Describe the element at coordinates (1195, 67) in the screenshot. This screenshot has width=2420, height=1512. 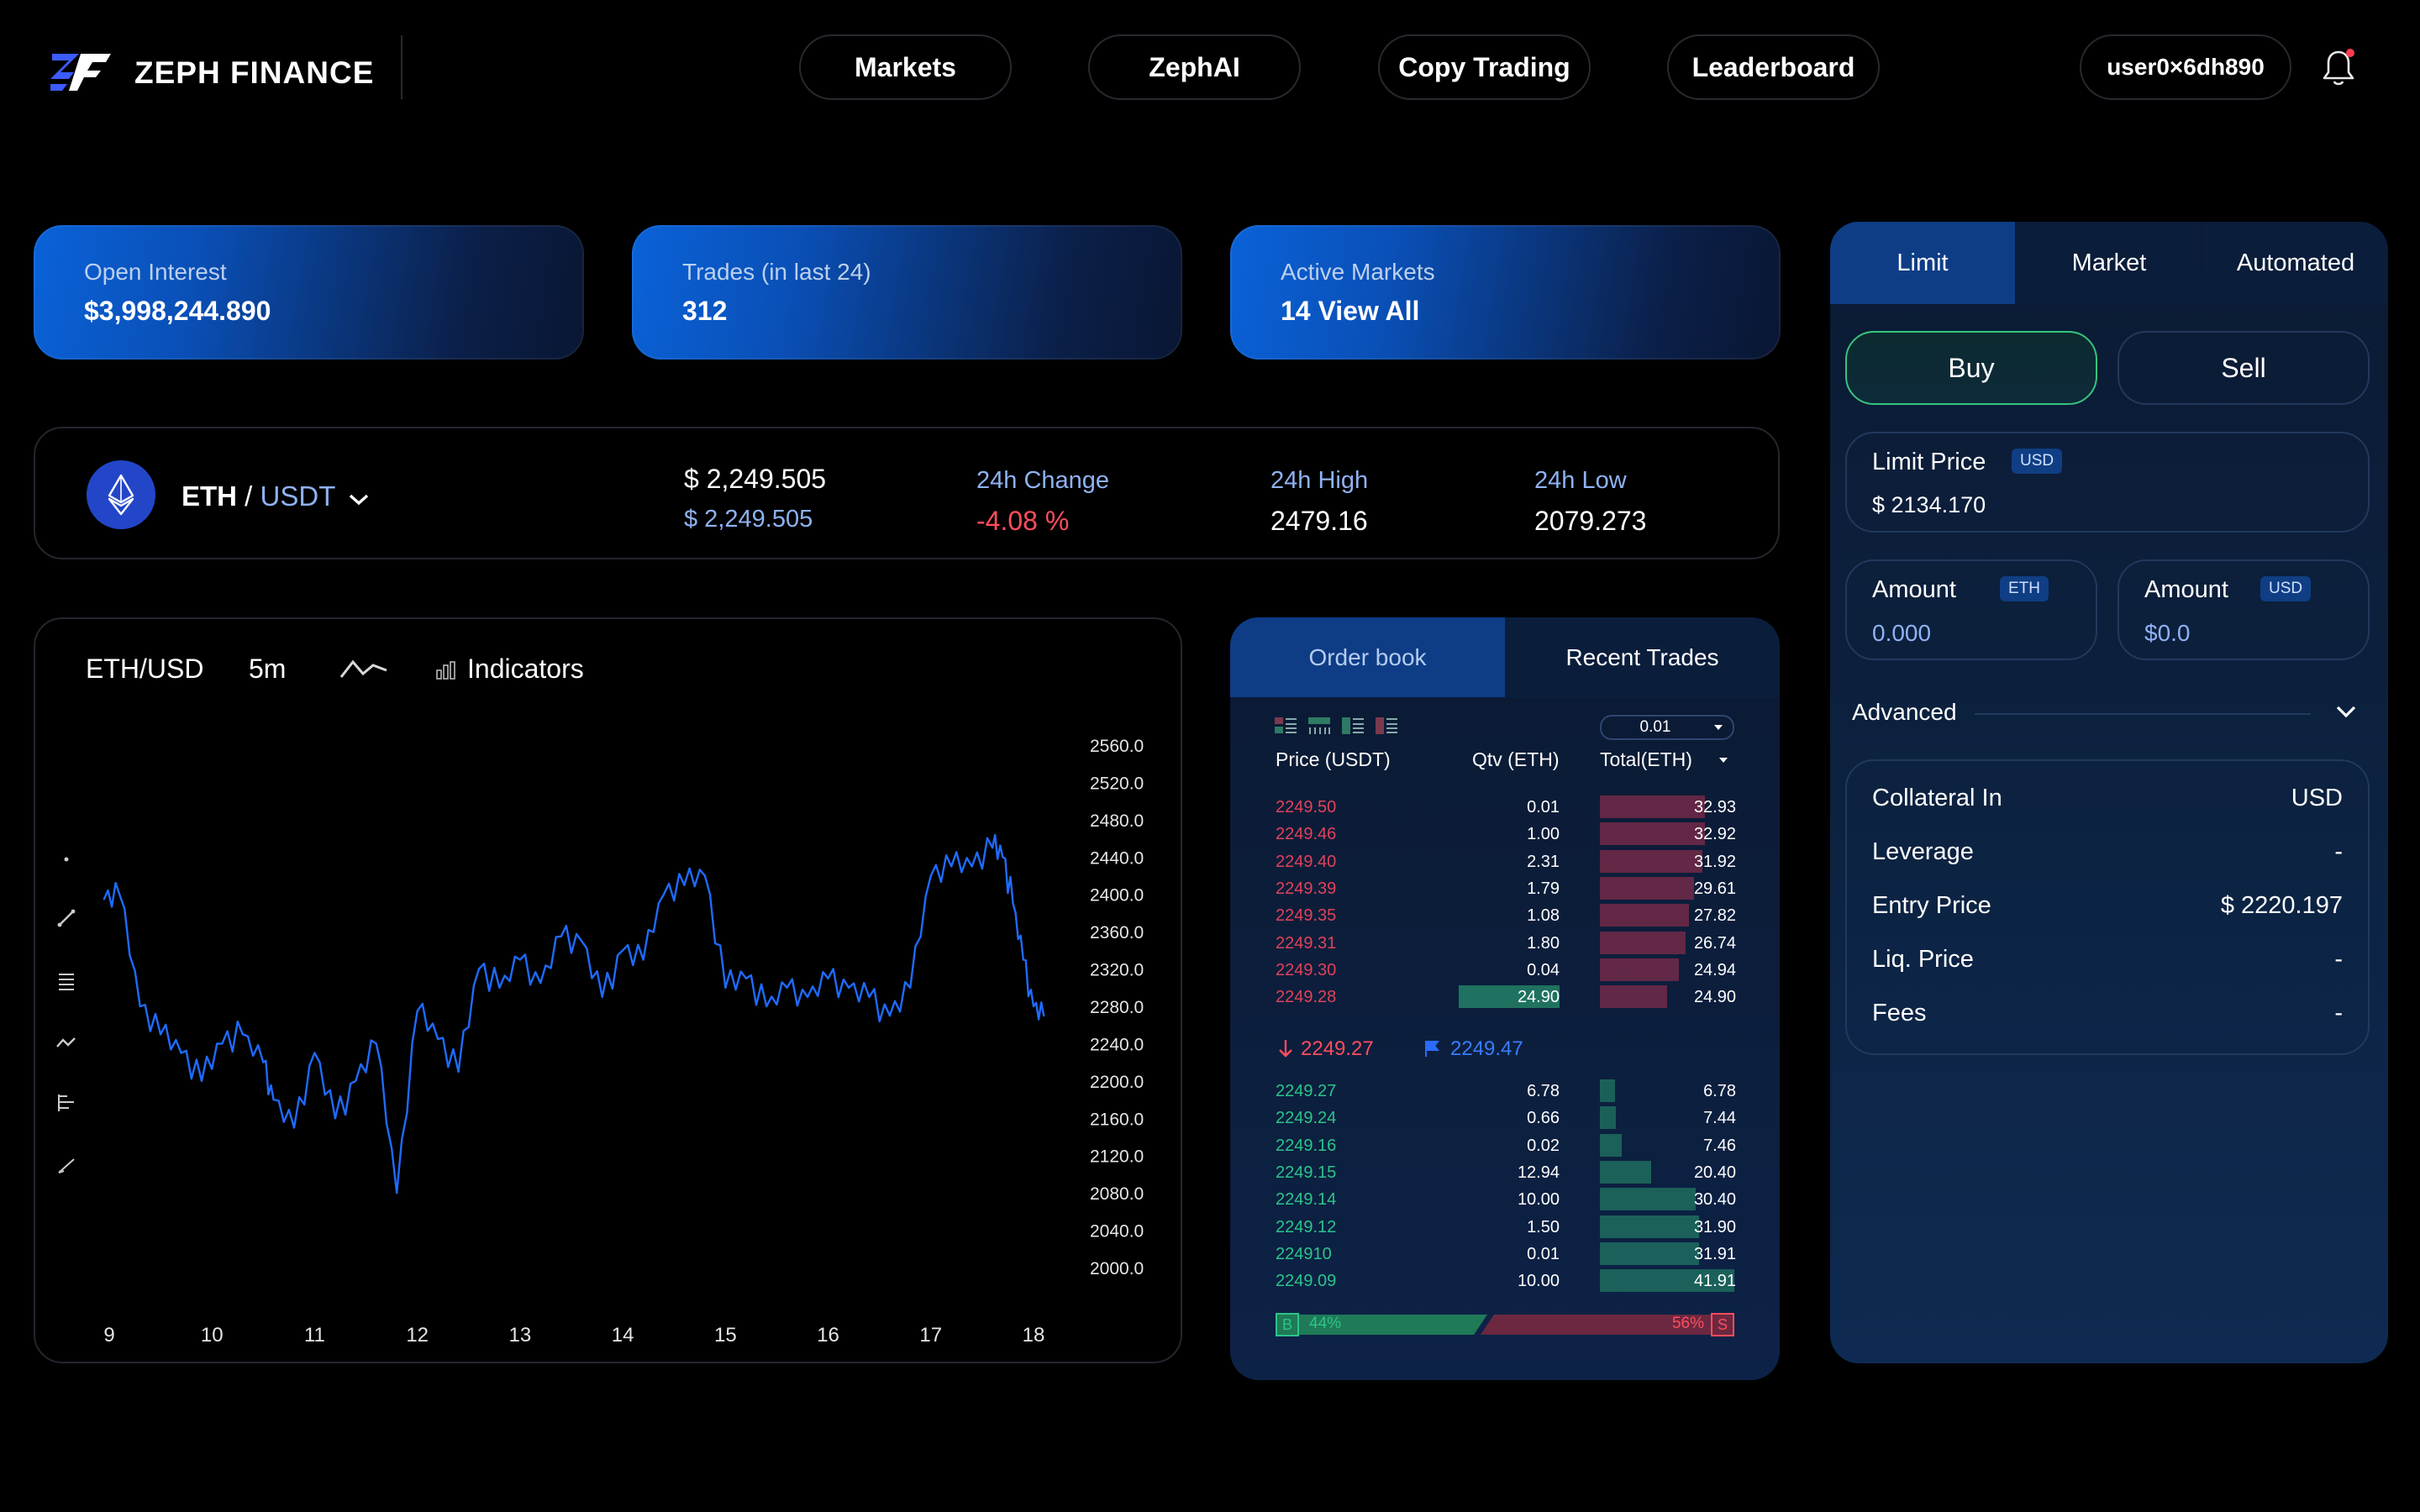
I see `nav-zephai: ZephAI` at that location.